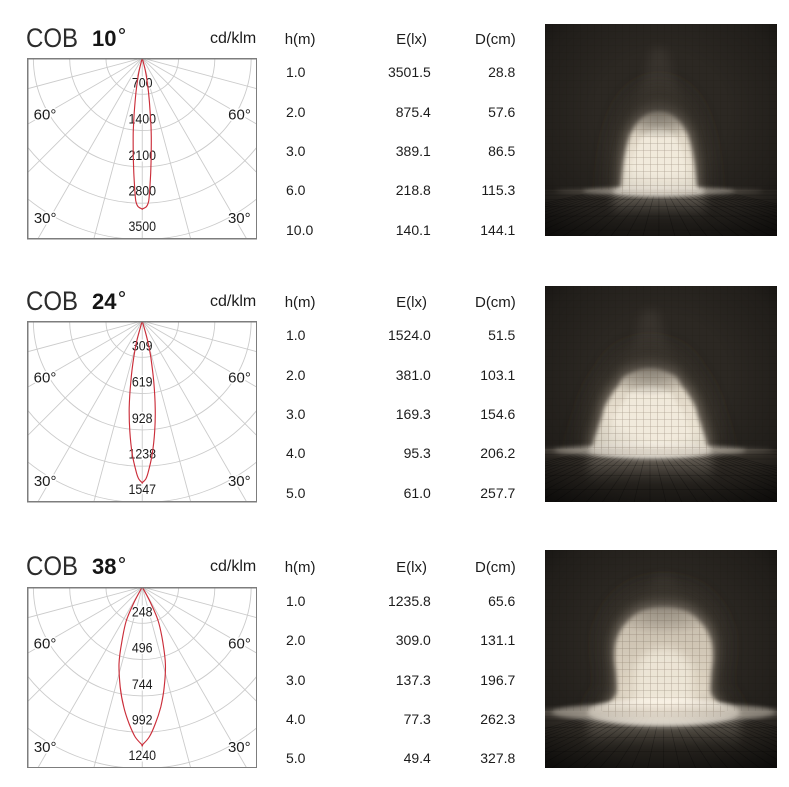 The width and height of the screenshot is (789, 787). What do you see at coordinates (141, 82) in the screenshot?
I see `svg-text: 700` at bounding box center [141, 82].